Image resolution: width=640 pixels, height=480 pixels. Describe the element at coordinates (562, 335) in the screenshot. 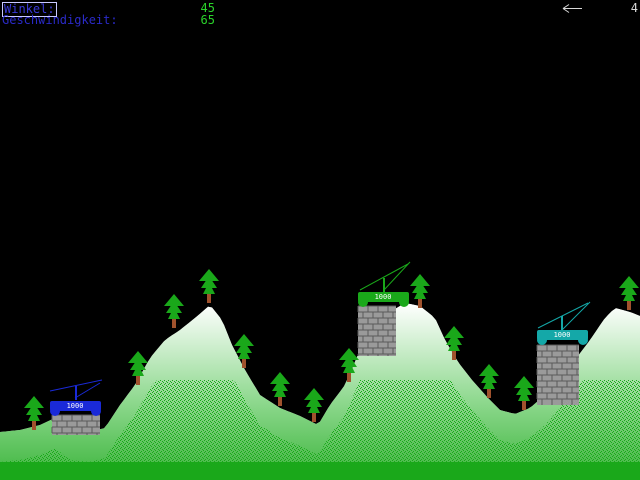

I see `player-cyan-health: 1000` at that location.